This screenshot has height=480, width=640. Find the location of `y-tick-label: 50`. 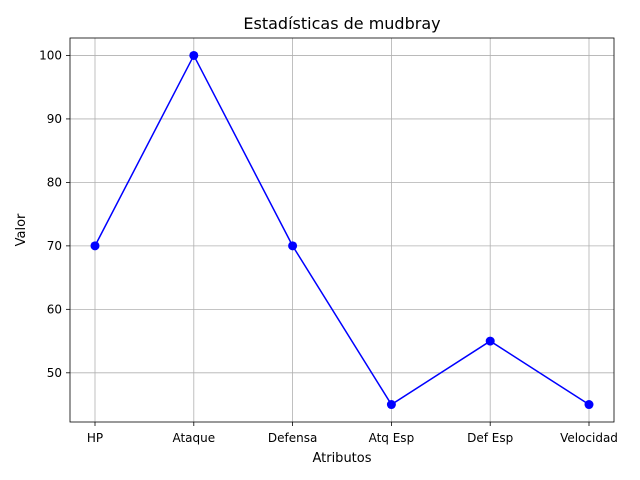

y-tick-label: 50 is located at coordinates (54, 373).